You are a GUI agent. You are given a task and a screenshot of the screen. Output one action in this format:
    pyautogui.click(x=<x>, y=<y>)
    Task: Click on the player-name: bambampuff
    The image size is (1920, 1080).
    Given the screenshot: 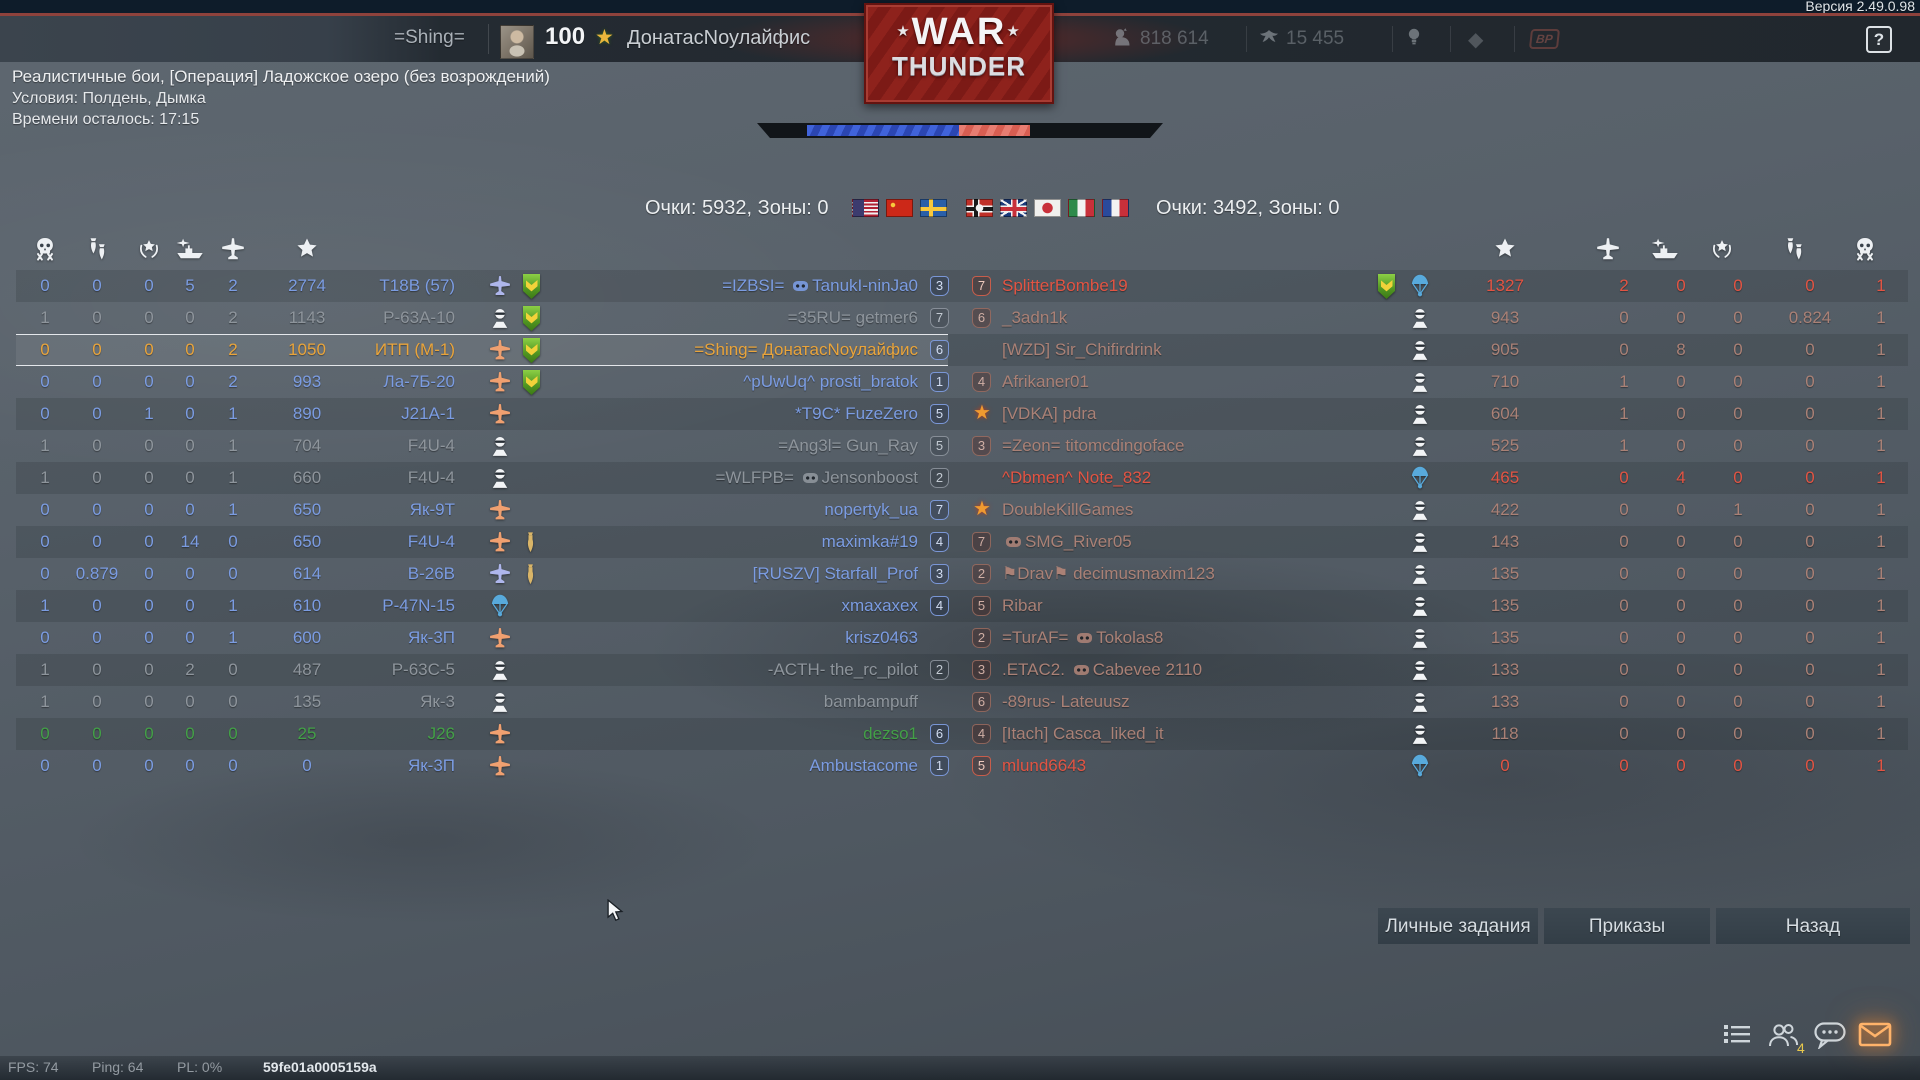 What is the action you would take?
    pyautogui.click(x=870, y=701)
    